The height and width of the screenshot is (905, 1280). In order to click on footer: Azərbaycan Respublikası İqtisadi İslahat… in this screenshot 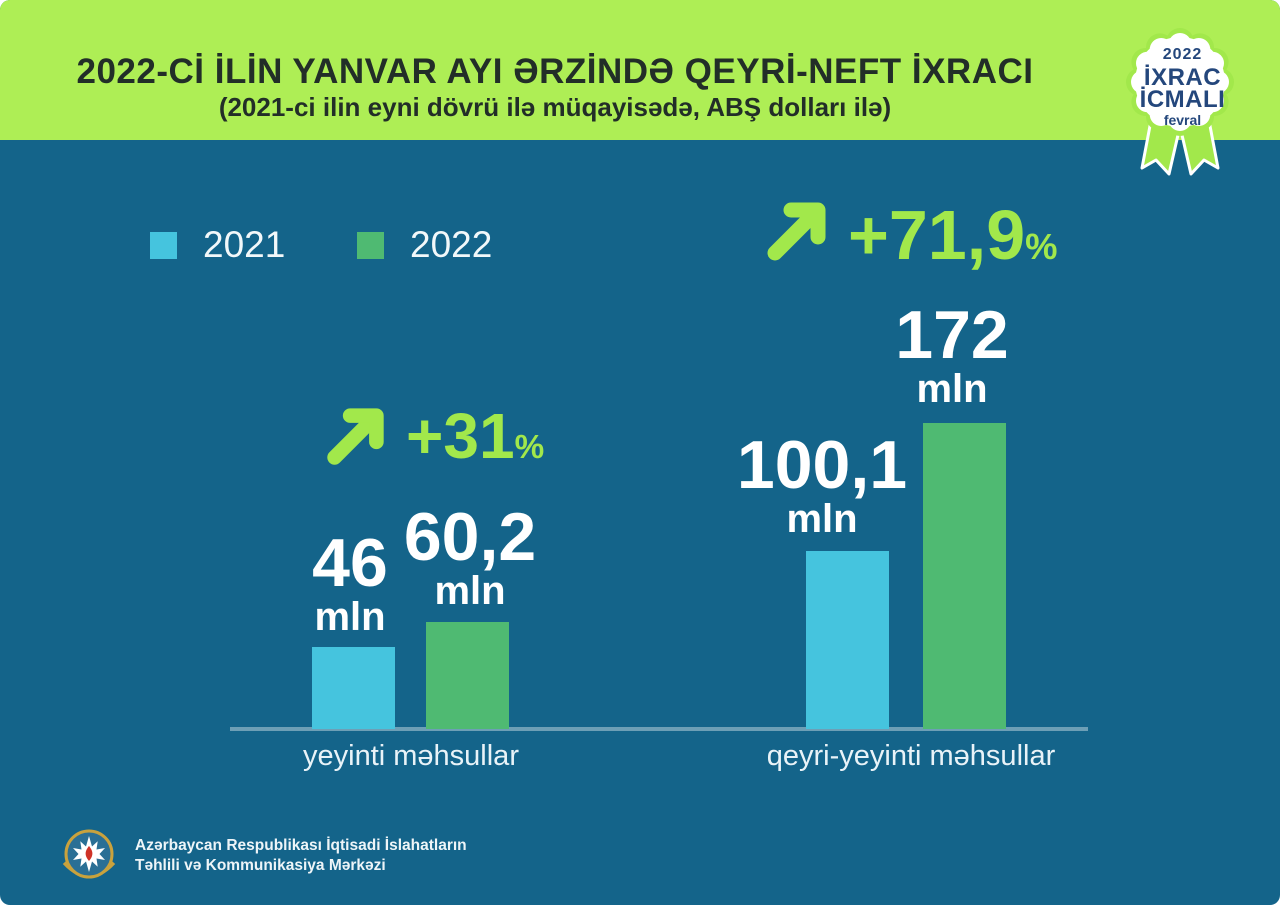, I will do `click(262, 856)`.